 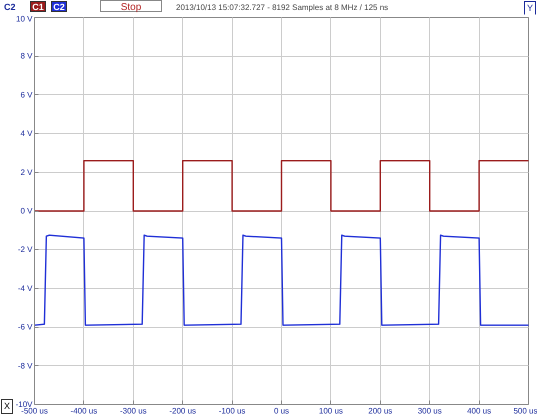 I want to click on text: C1, so click(x=38, y=6).